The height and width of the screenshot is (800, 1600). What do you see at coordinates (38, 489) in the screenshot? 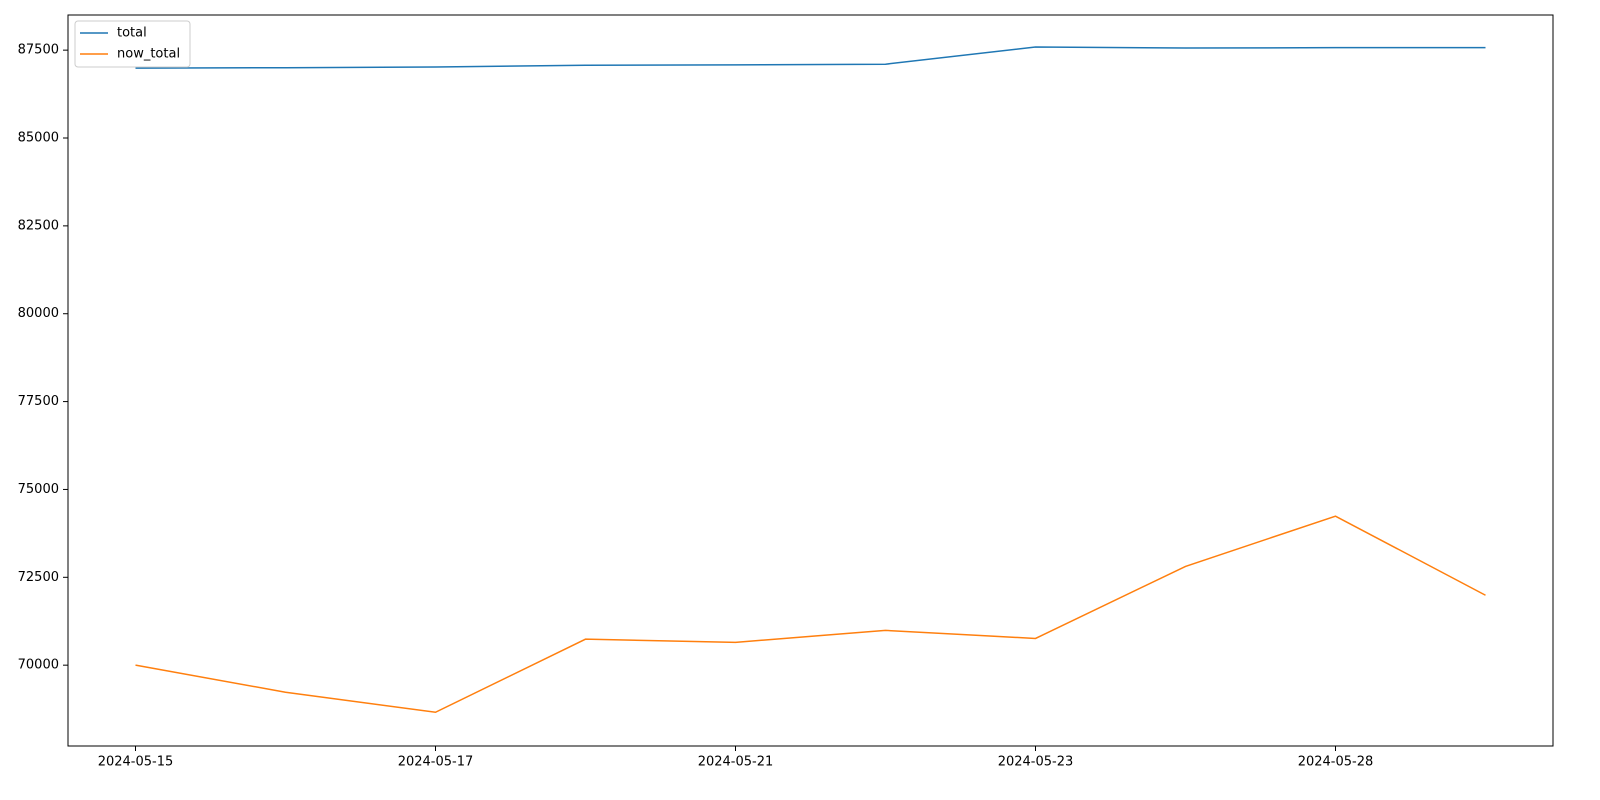
I see `y-tick-label: 75000` at bounding box center [38, 489].